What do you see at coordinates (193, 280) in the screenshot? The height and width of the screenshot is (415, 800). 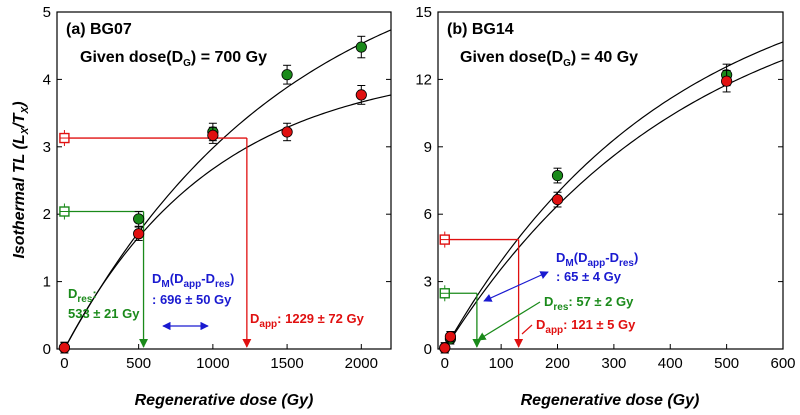 I see `panel-a-dm-label: DM(Dapp-Dres)` at bounding box center [193, 280].